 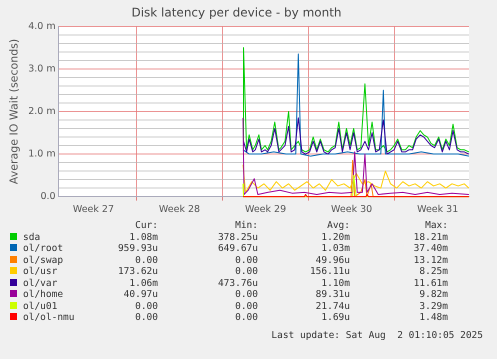 I want to click on text: 173.62u, so click(x=137, y=272).